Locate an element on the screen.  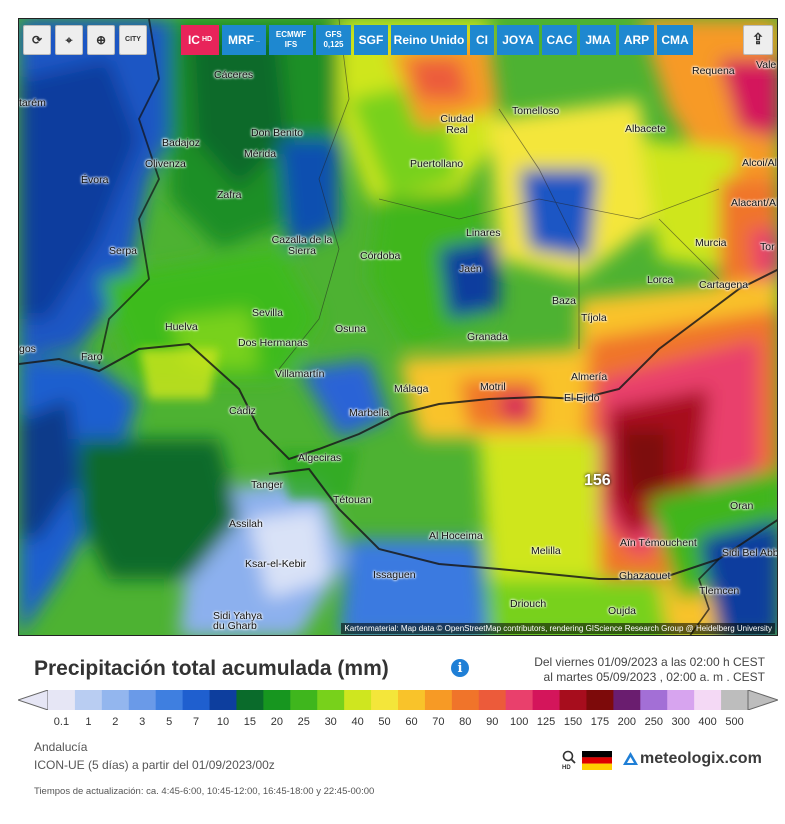
model-label: JMA is located at coordinates (598, 40).